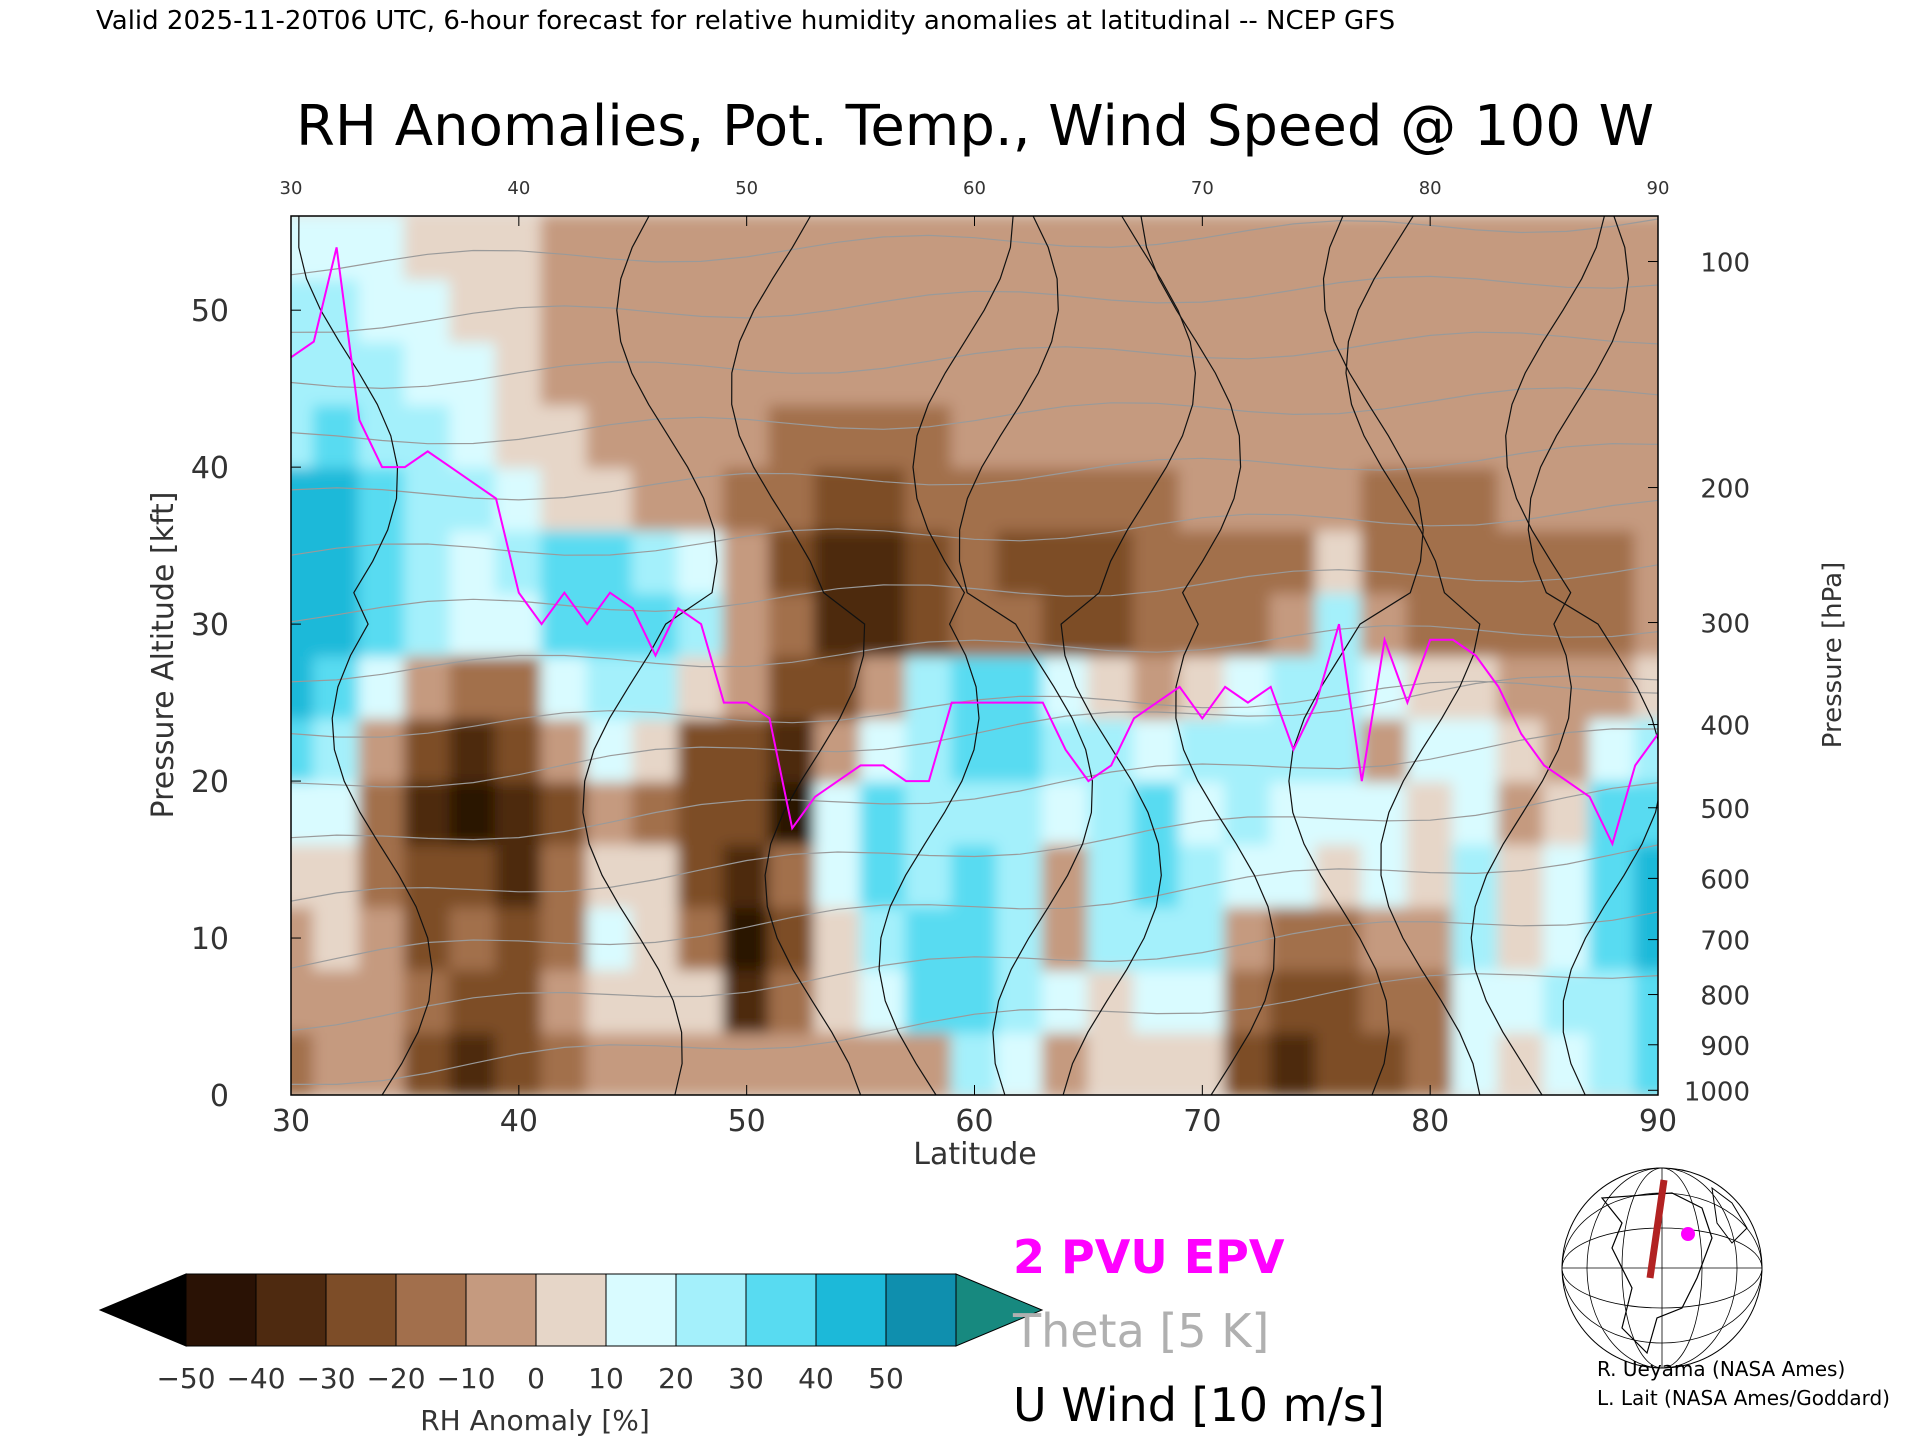 This screenshot has width=1920, height=1440. Describe the element at coordinates (851, 1310) in the screenshot. I see `colorbar-swatch` at that location.